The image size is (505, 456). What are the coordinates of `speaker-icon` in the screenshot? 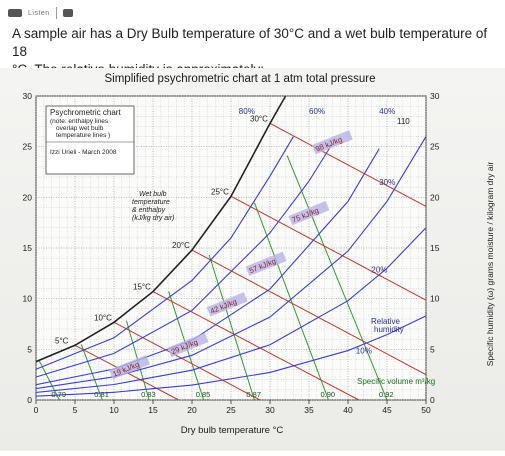 It's located at (15, 13).